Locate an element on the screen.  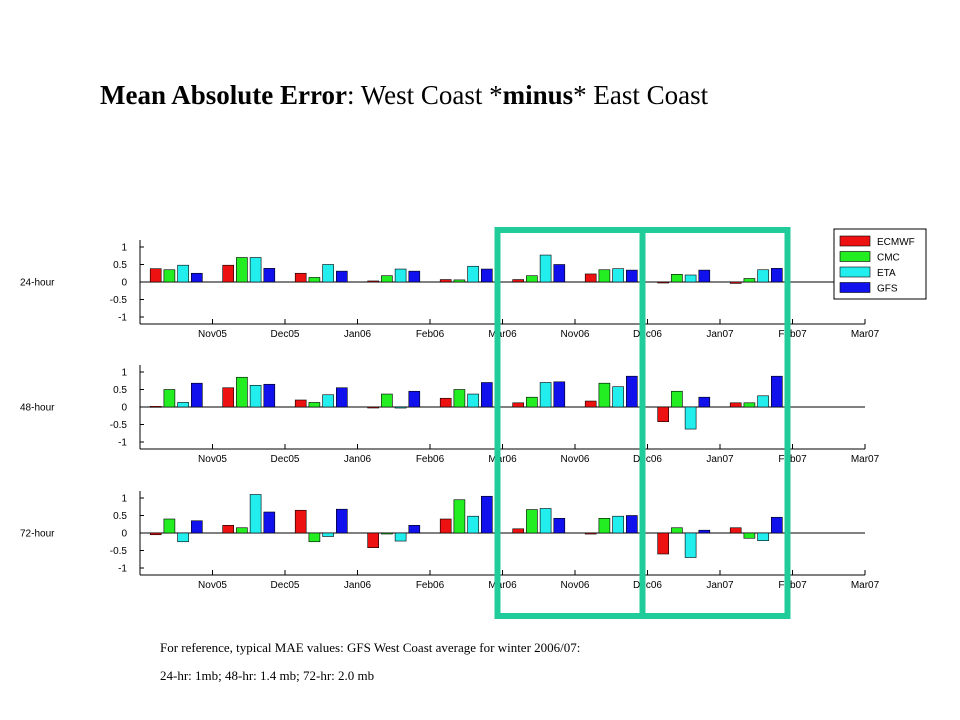
title-bold-minus: minus is located at coordinates (538, 95).